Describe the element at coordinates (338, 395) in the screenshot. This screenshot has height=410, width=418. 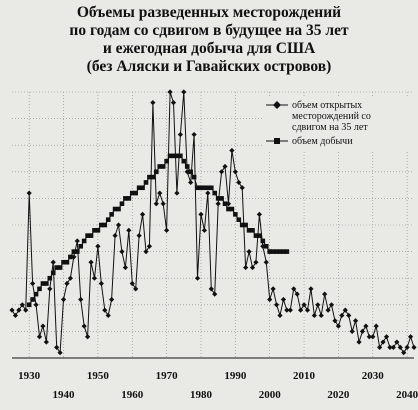
I see `x-tick-label: 2020` at that location.